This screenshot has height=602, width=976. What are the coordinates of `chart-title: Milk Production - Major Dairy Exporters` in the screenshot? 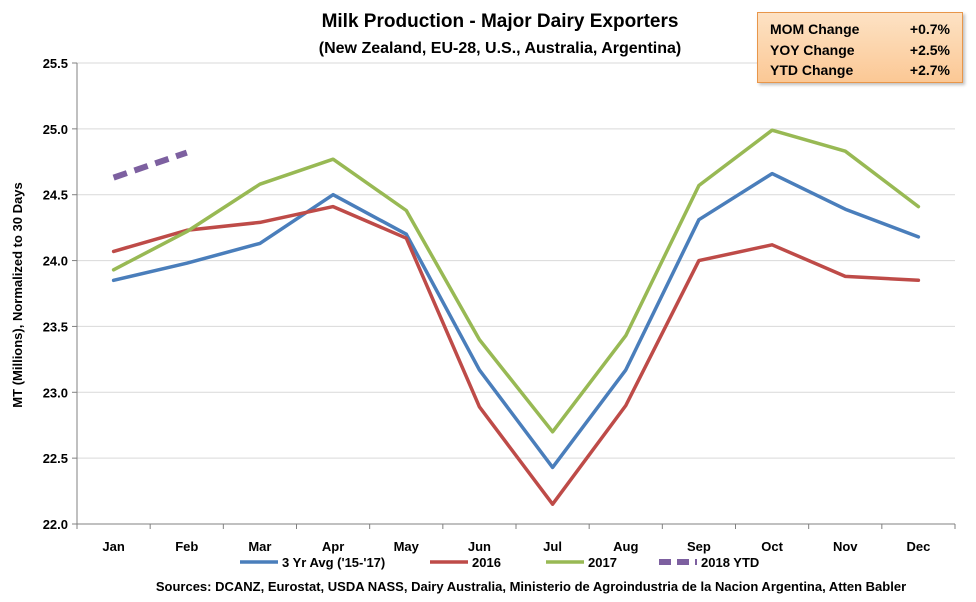 It's located at (500, 21).